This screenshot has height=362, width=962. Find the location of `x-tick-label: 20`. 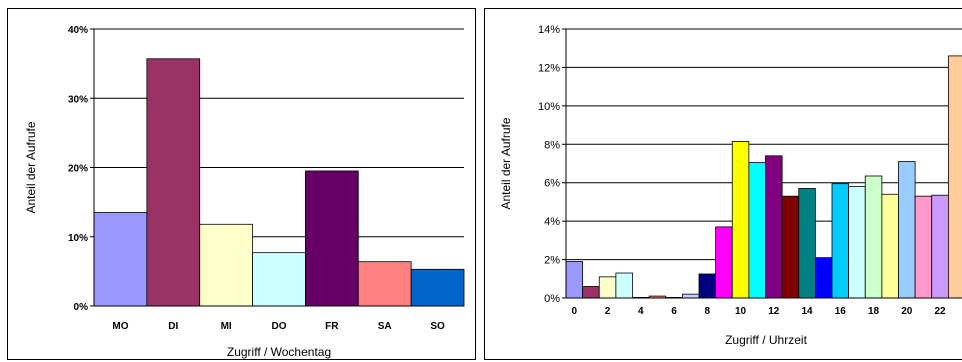

x-tick-label: 20 is located at coordinates (907, 311).